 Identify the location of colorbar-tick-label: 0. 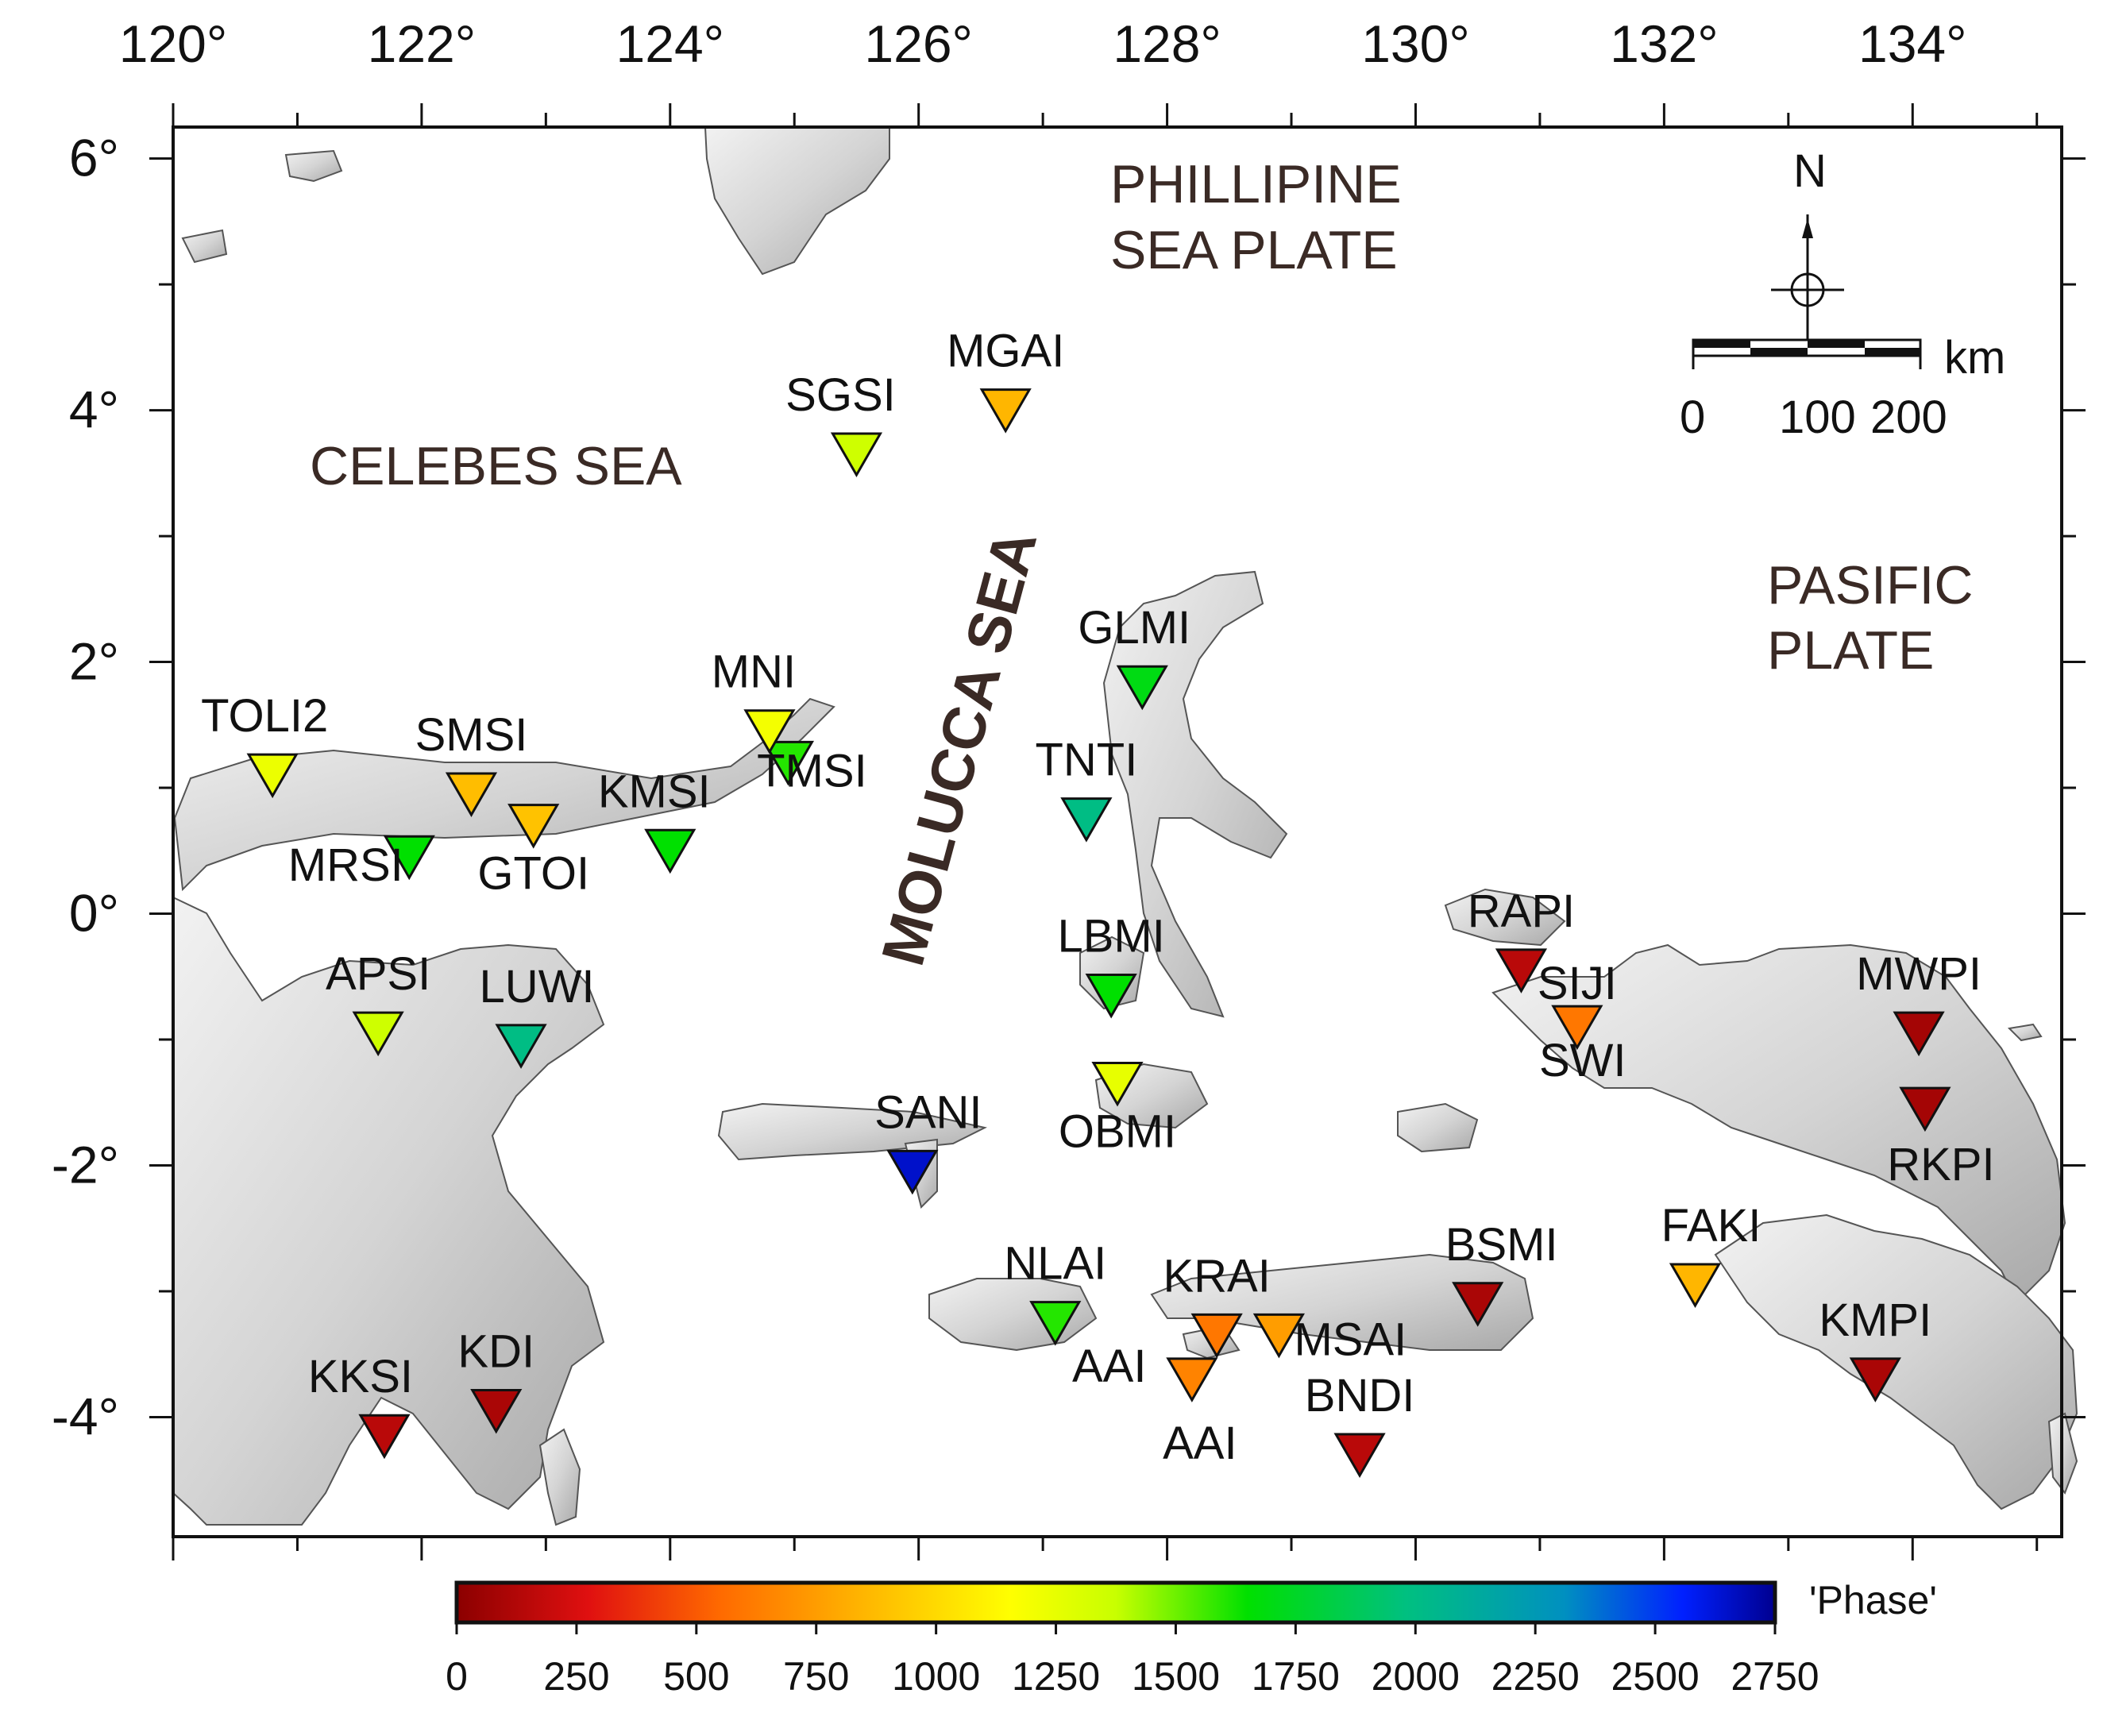
(457, 1676).